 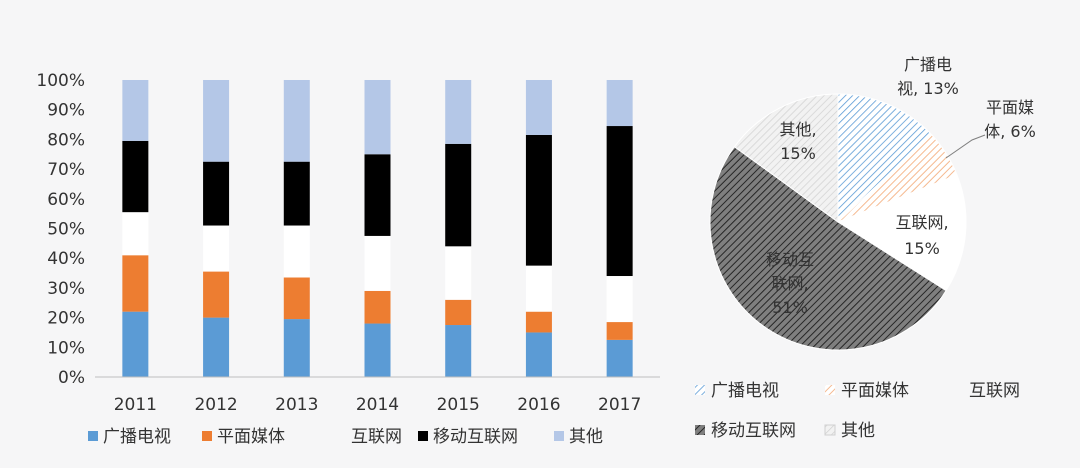 I want to click on pie-legend-item-internet: 互联网, so click(x=994, y=391).